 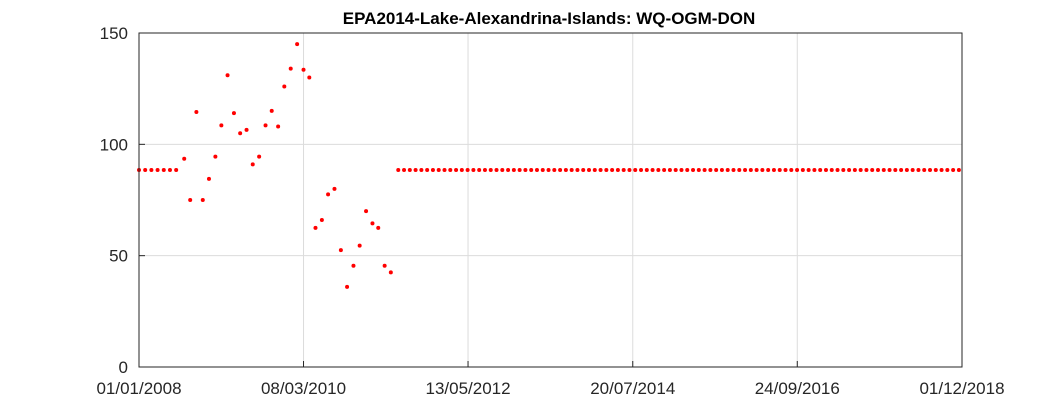 I want to click on x-tick-label: 20/07/2014, so click(x=632, y=388).